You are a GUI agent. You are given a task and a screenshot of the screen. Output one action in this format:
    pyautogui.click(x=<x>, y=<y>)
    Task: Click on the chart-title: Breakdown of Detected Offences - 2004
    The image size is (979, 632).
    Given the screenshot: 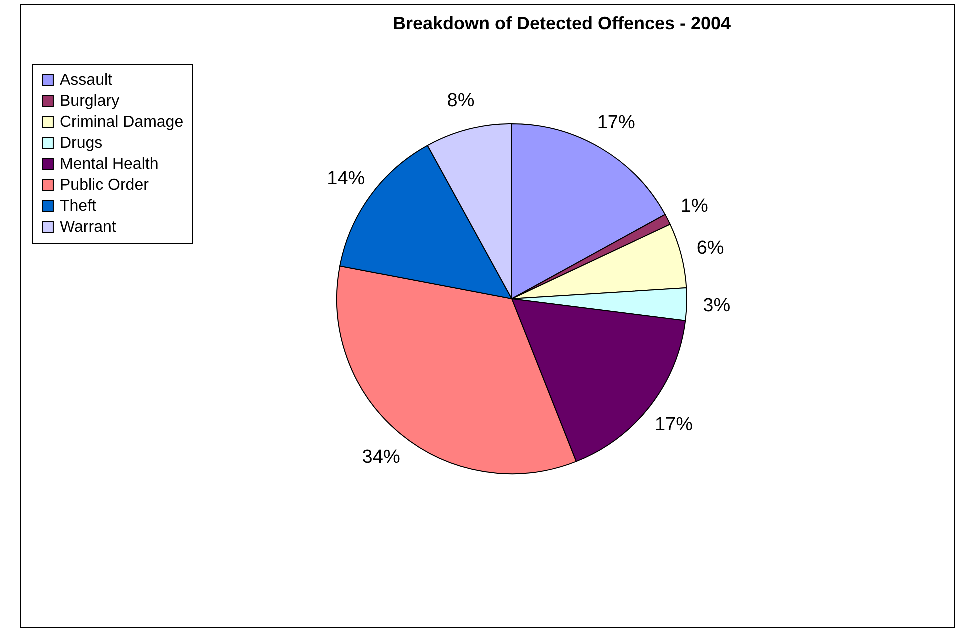 What is the action you would take?
    pyautogui.click(x=562, y=24)
    